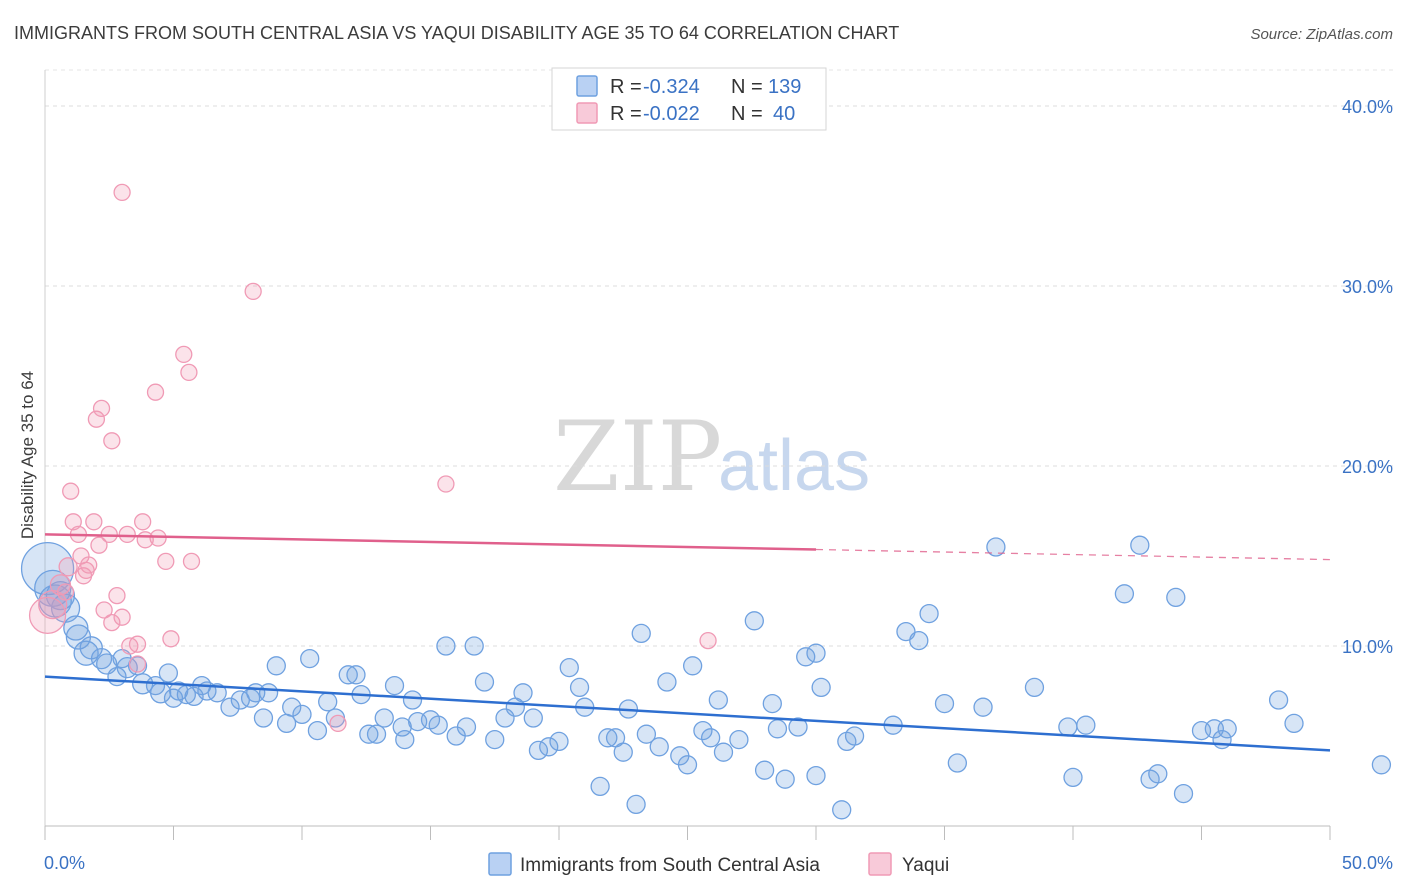  Describe the element at coordinates (670, 865) in the screenshot. I see `bottom-legend-label-immigrants: Immigrants from South Central Asia` at that location.